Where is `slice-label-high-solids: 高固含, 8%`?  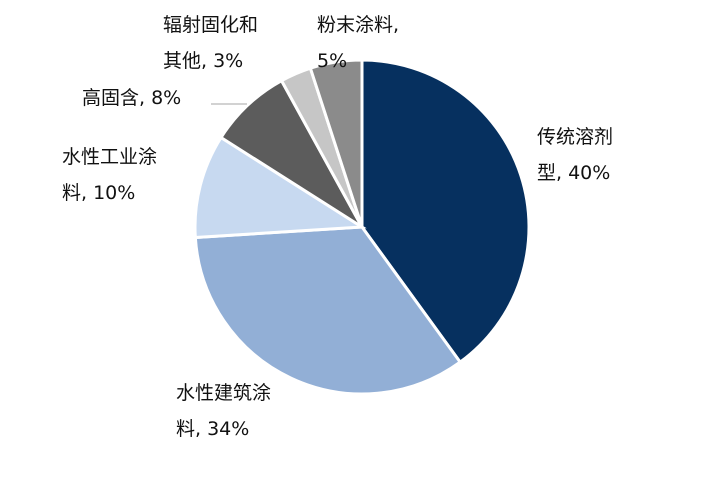
slice-label-high-solids: 高固含, 8% is located at coordinates (131, 98).